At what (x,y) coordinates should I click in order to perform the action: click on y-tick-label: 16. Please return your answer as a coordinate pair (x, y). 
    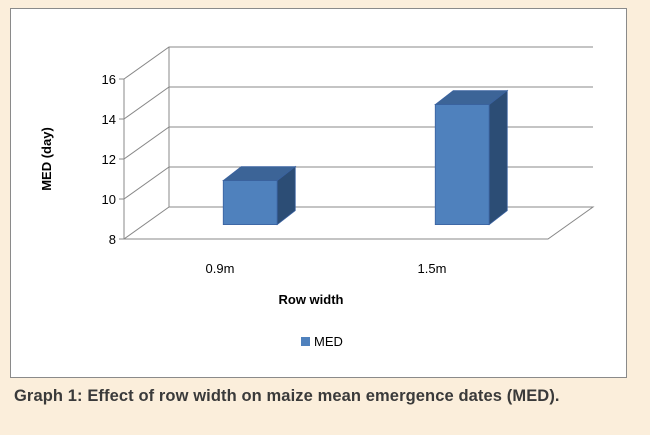
    Looking at the image, I should click on (109, 79).